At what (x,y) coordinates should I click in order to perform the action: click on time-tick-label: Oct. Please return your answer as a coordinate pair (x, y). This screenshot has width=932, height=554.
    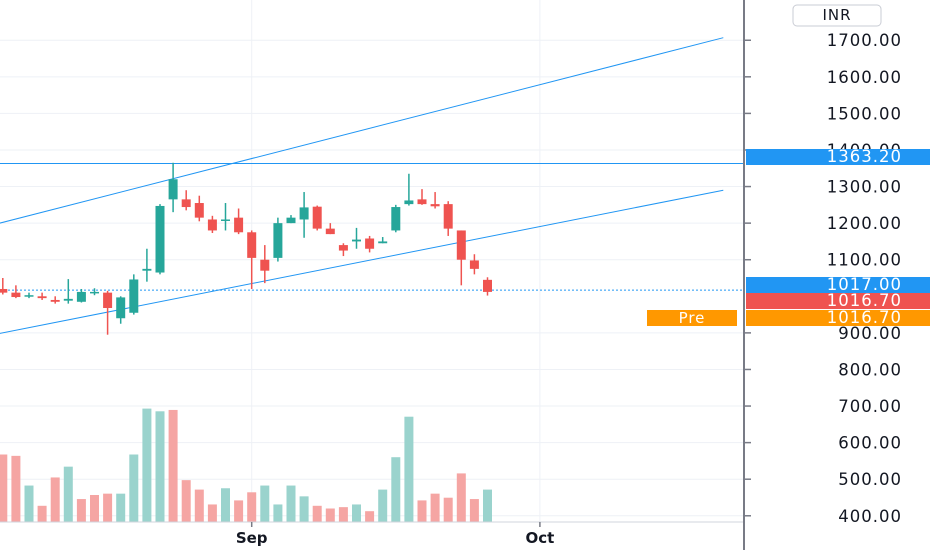
    Looking at the image, I should click on (539, 538).